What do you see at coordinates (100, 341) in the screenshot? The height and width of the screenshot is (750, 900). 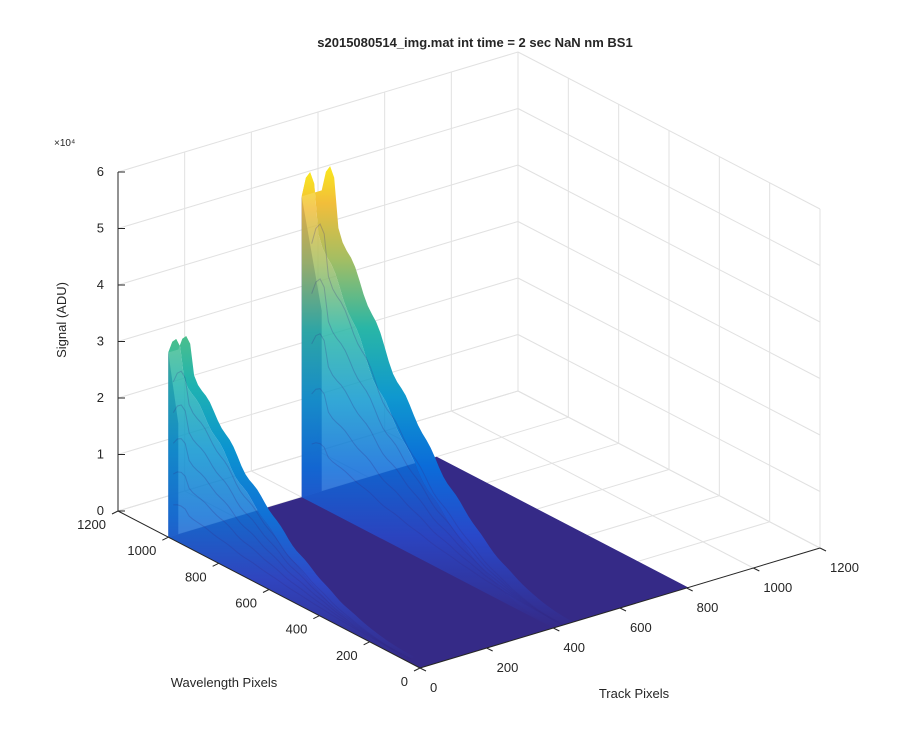 I see `z-tick-label: 3` at bounding box center [100, 341].